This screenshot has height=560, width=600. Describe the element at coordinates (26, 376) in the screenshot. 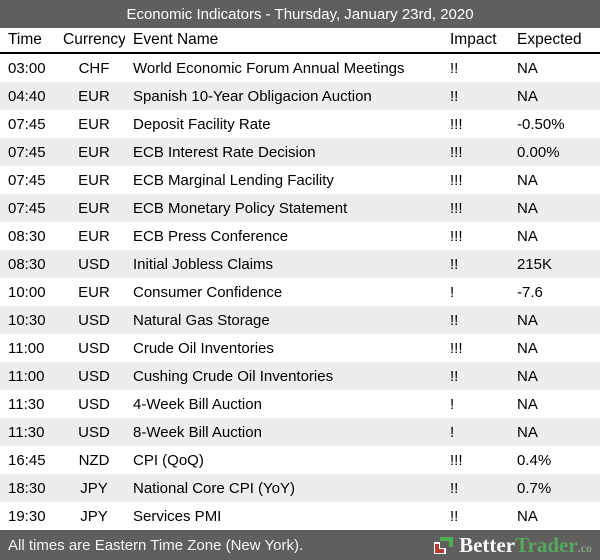

I see `cell-time: 11:00` at that location.